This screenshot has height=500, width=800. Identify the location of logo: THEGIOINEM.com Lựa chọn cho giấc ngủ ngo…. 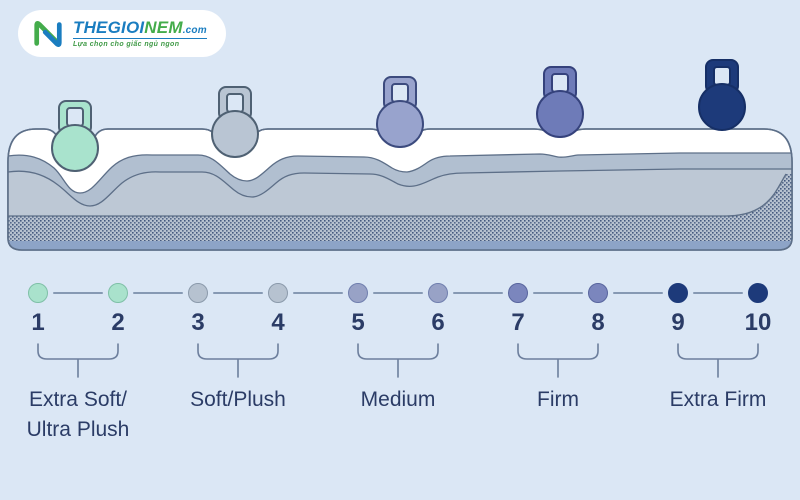
(122, 33).